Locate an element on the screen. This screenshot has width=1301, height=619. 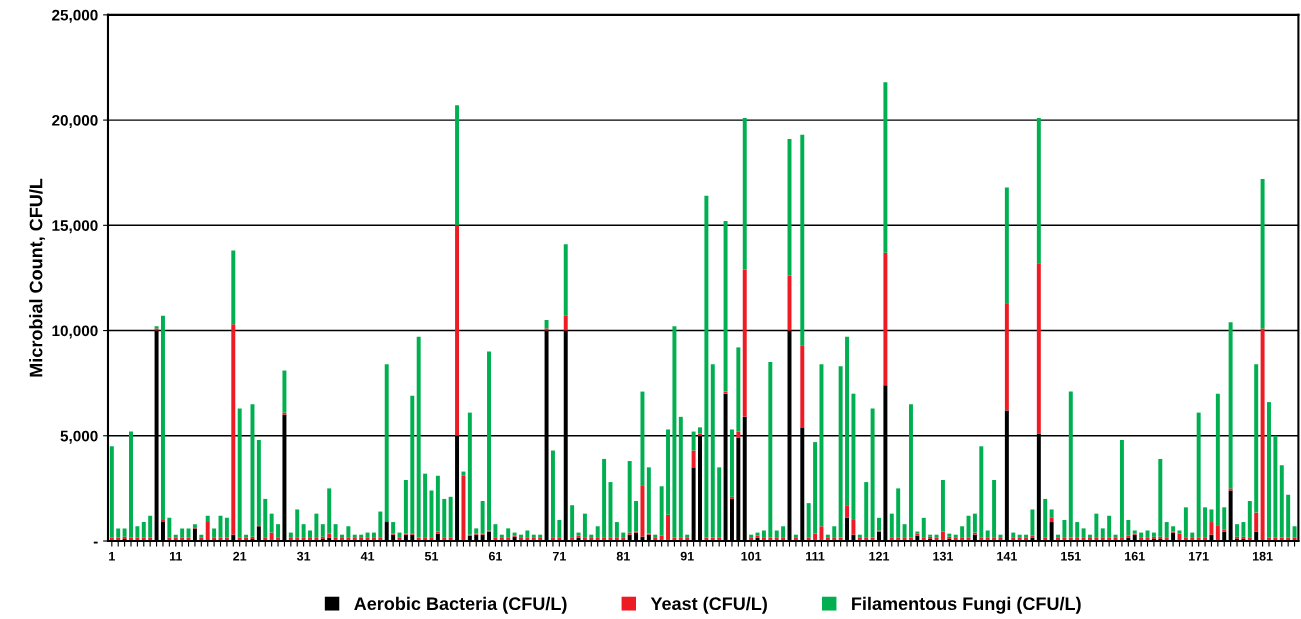
y-tick-label: 15,000 is located at coordinates (75, 227).